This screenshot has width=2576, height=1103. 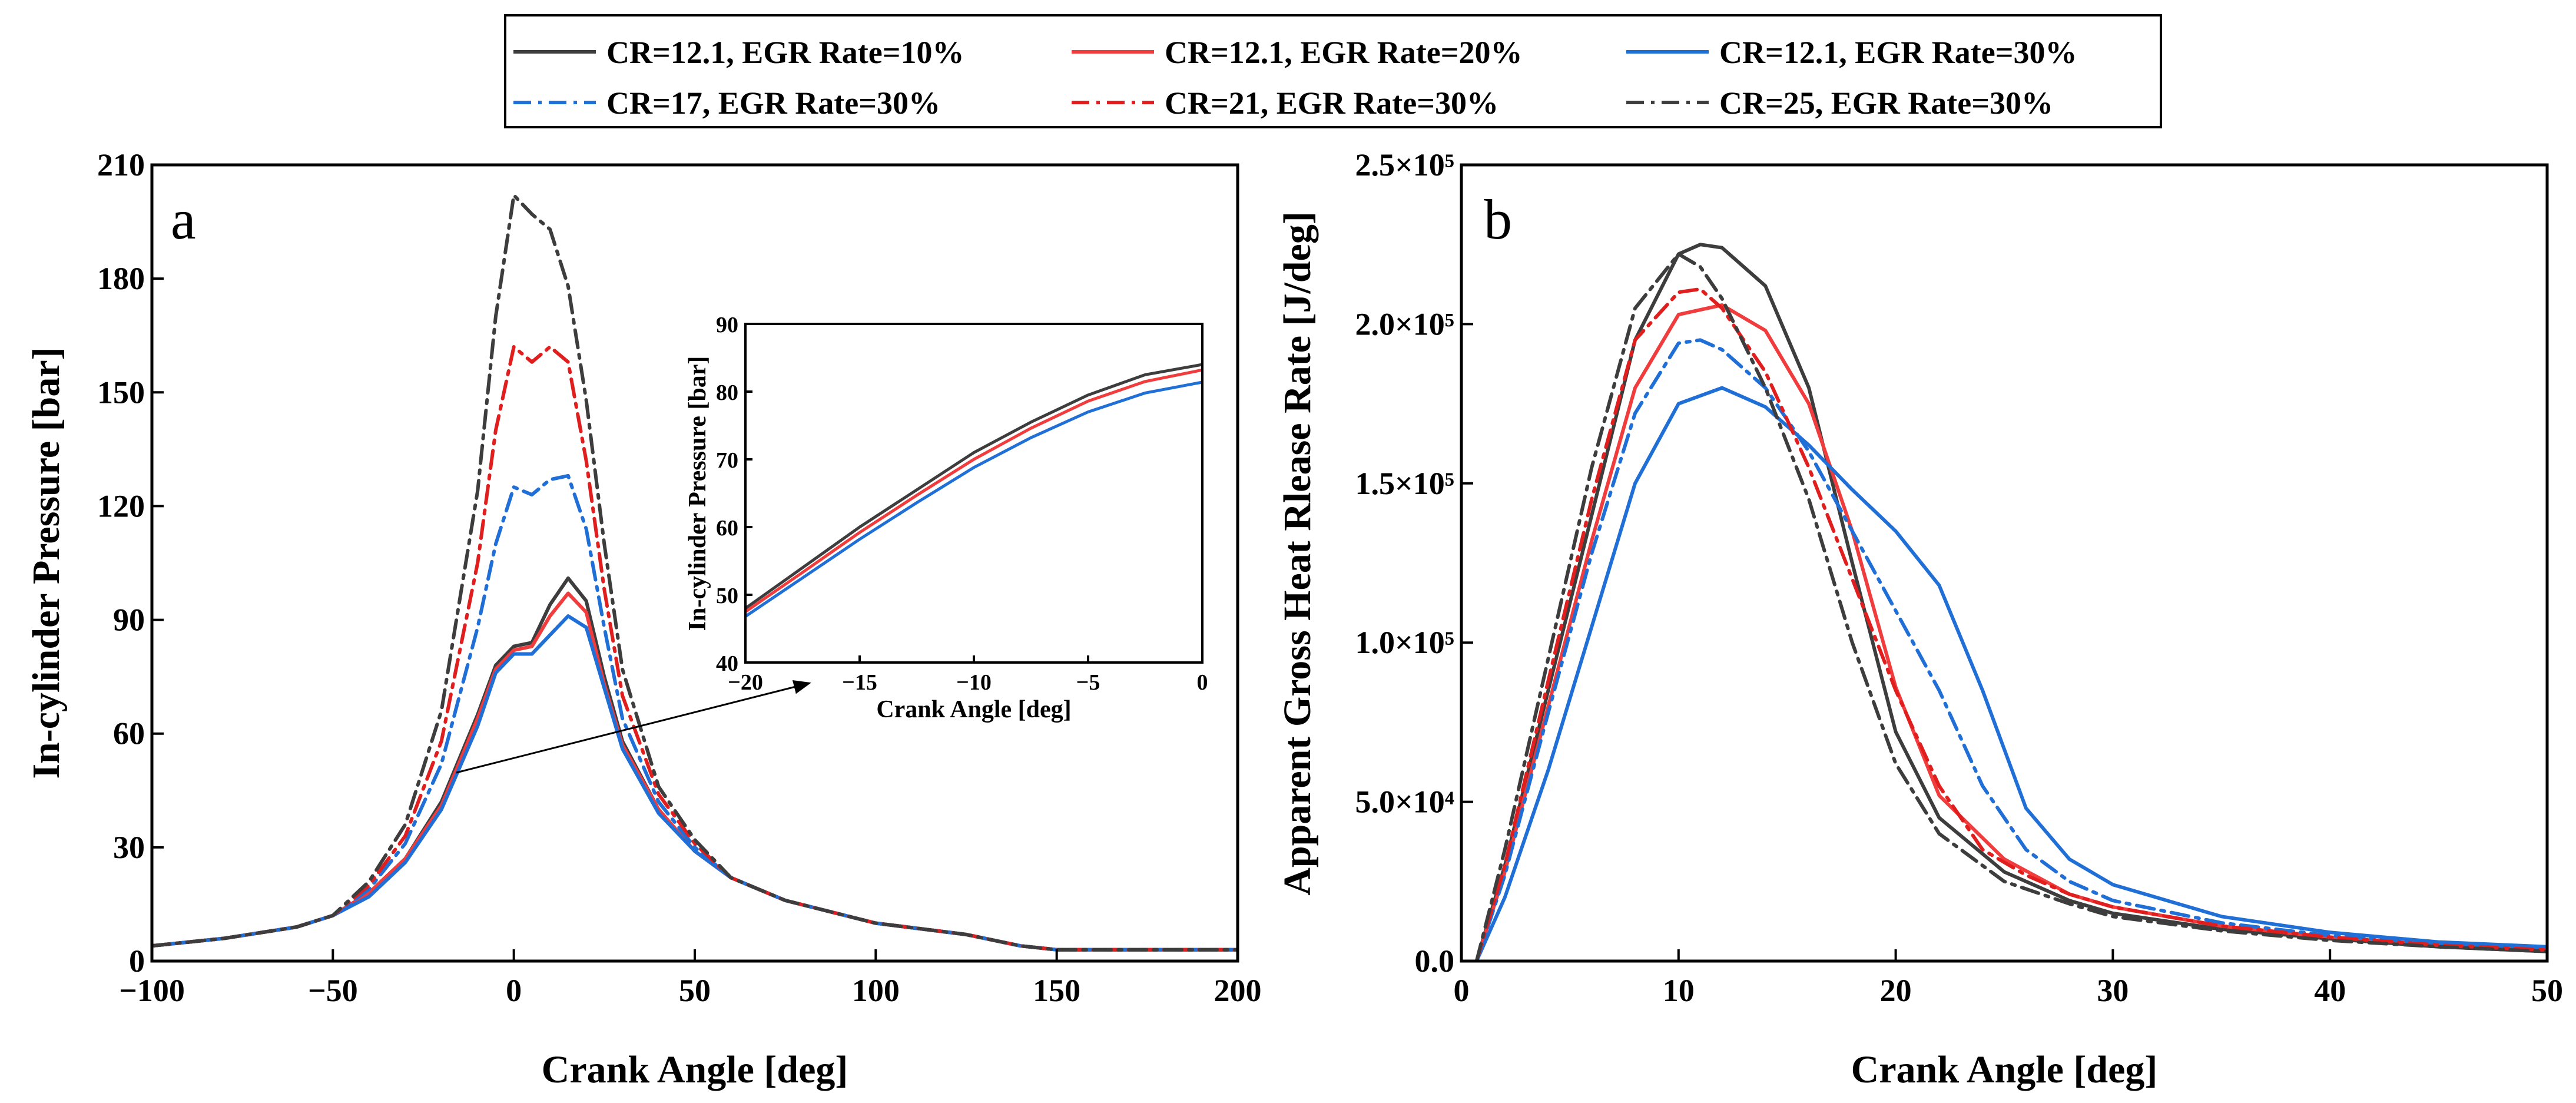 I want to click on inset-series, so click(x=973, y=491).